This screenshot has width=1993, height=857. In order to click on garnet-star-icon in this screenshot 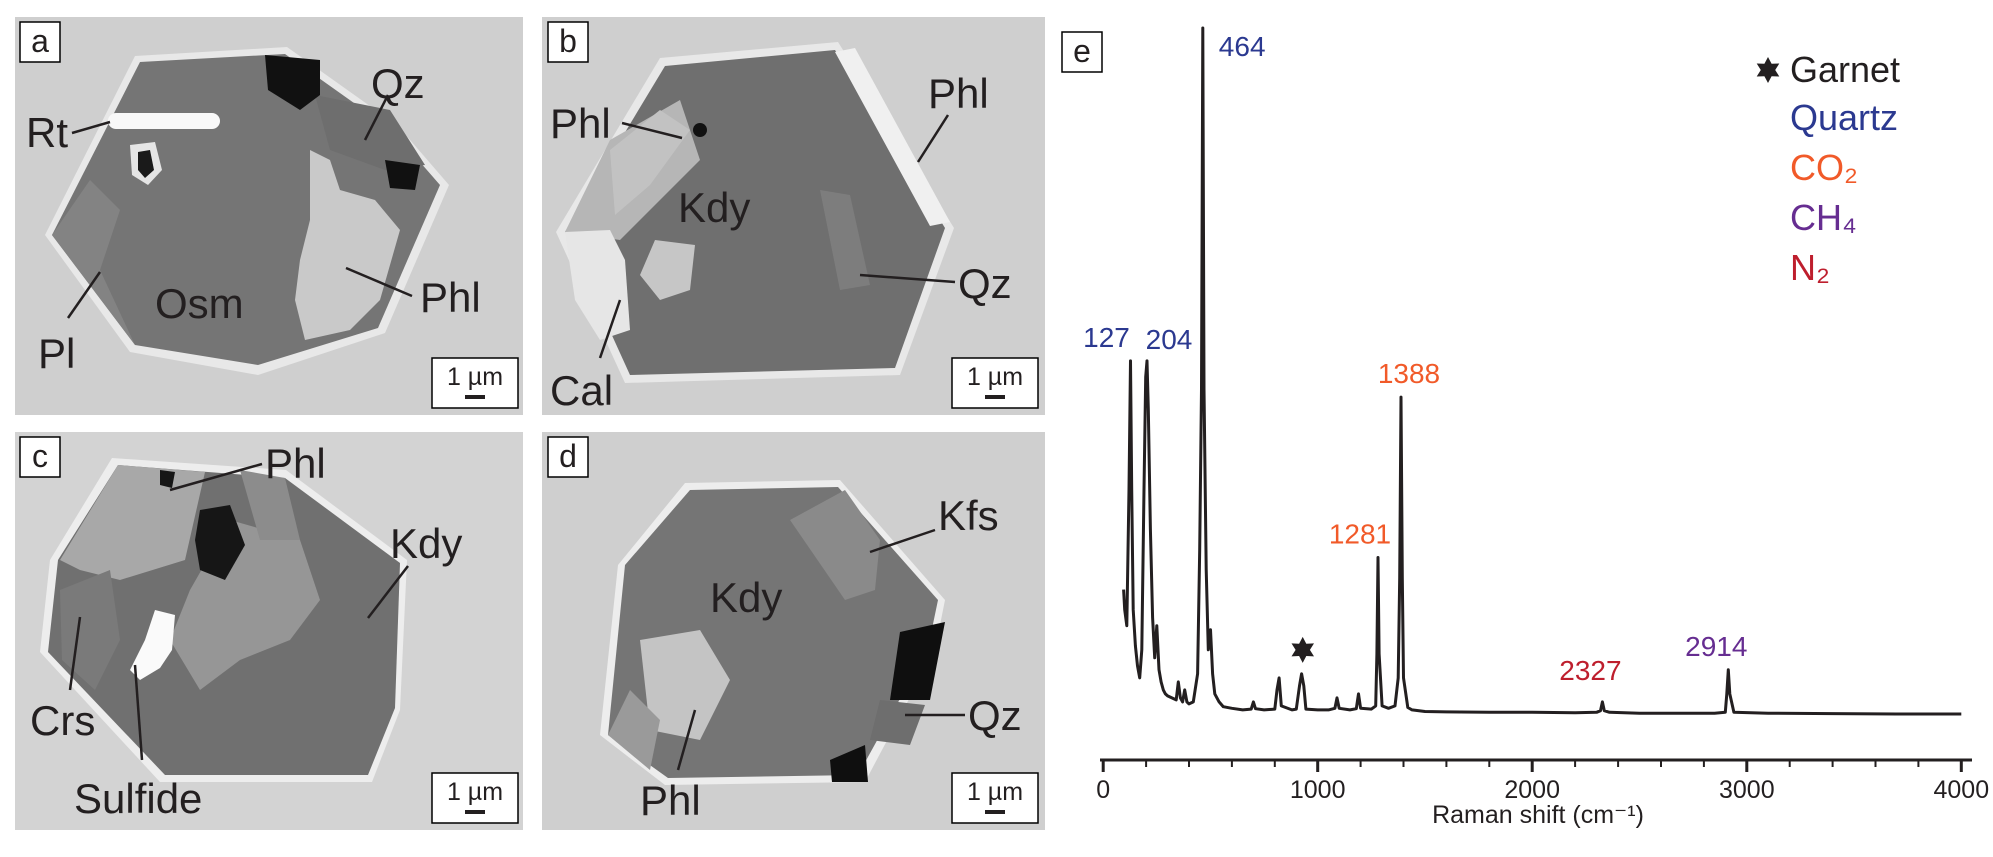, I will do `click(1768, 70)`.